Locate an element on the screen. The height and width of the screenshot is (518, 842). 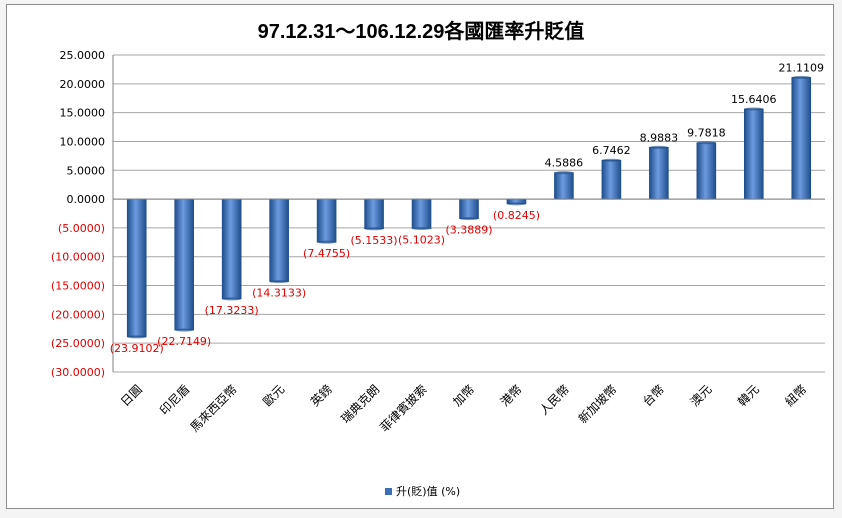
x-tick-label: 瑞典克朗 is located at coordinates (360, 404).